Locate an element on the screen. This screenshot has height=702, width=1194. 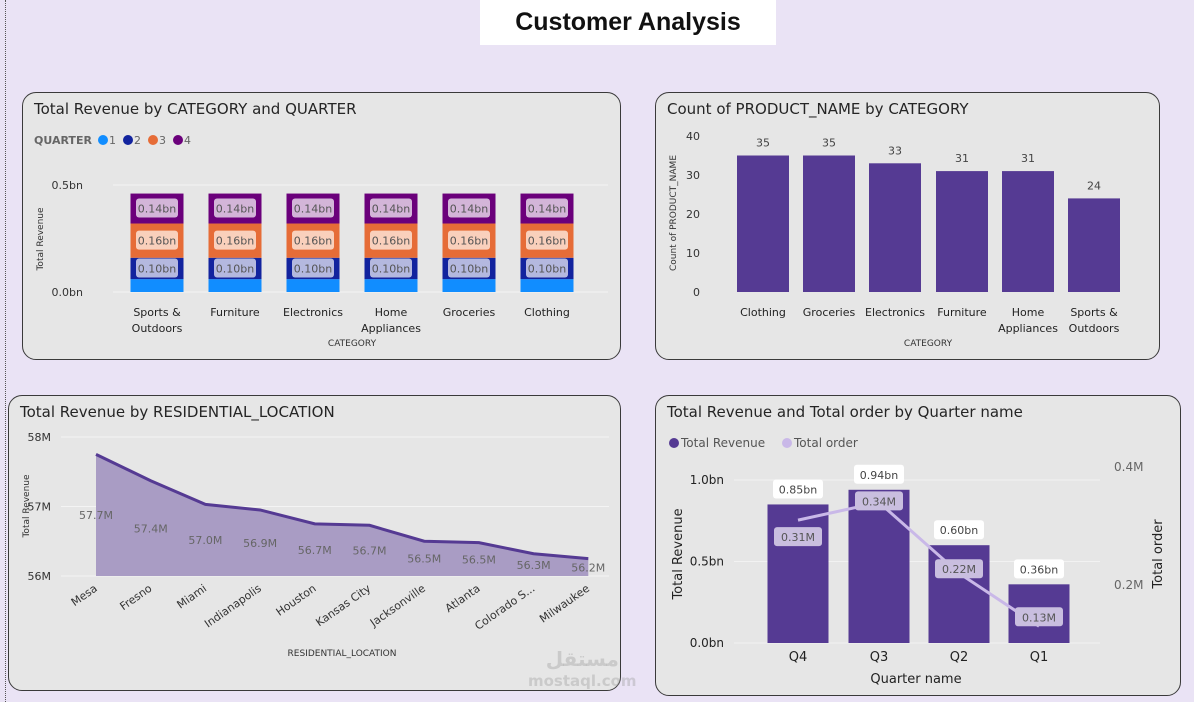
x-tick-label: Kansas City is located at coordinates (343, 606).